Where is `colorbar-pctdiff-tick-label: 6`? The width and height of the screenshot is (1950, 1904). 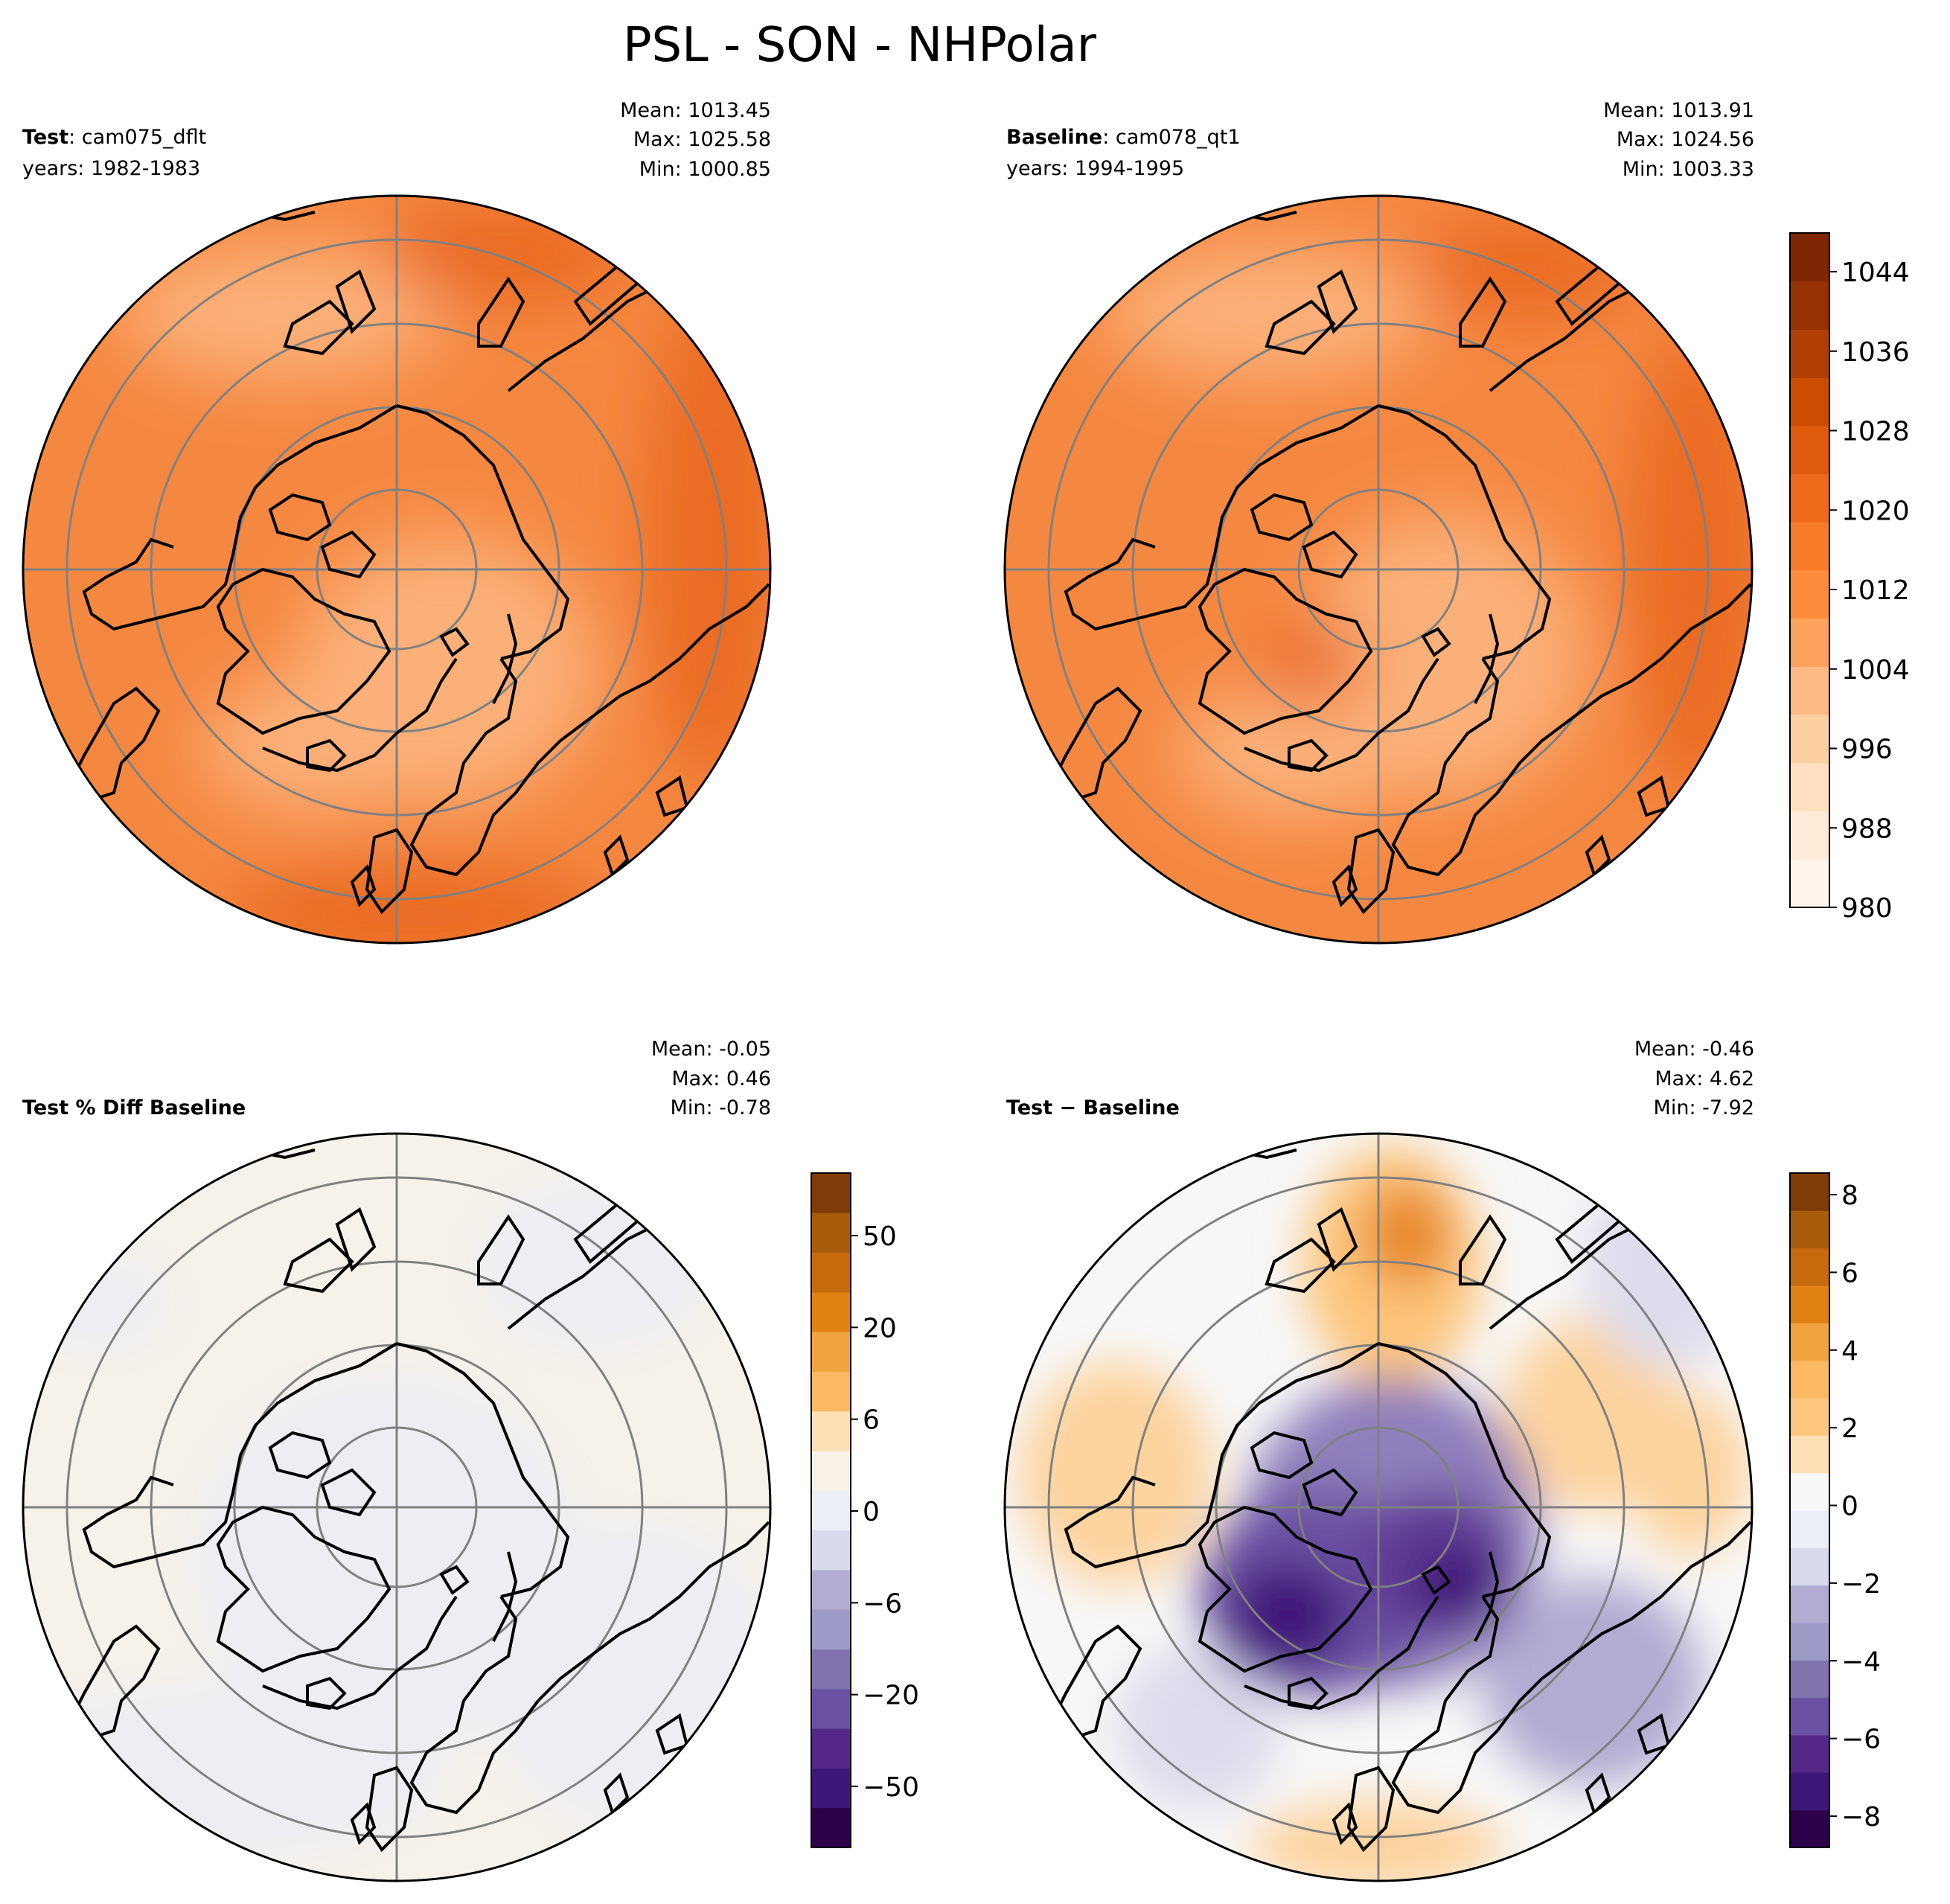
colorbar-pctdiff-tick-label: 6 is located at coordinates (871, 1420).